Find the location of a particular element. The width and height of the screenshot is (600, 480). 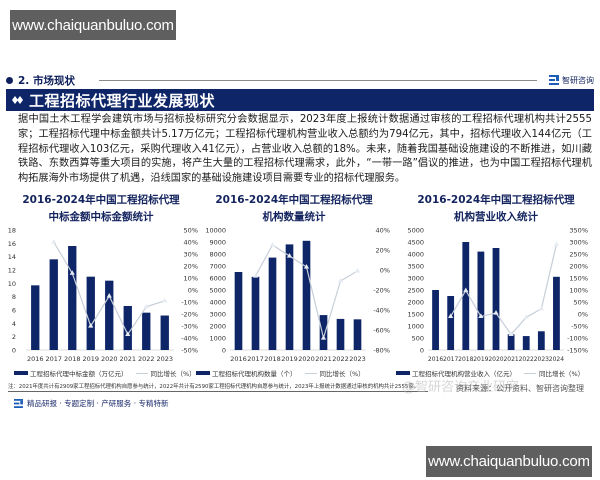

y-tick-right: -50% is located at coordinates (189, 351).